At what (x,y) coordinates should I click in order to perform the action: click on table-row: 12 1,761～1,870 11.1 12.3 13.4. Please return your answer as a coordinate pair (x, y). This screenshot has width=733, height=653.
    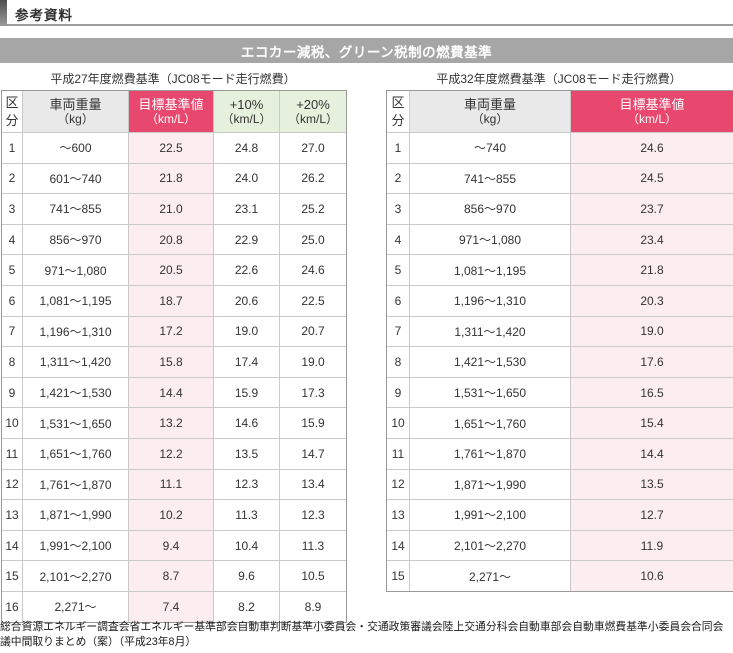
    Looking at the image, I should click on (174, 485).